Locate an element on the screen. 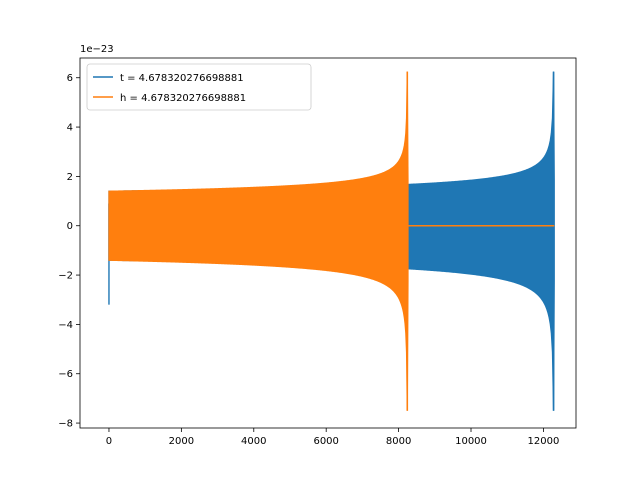 The width and height of the screenshot is (640, 480). legend-label: h = 4.678320276698881 is located at coordinates (183, 98).